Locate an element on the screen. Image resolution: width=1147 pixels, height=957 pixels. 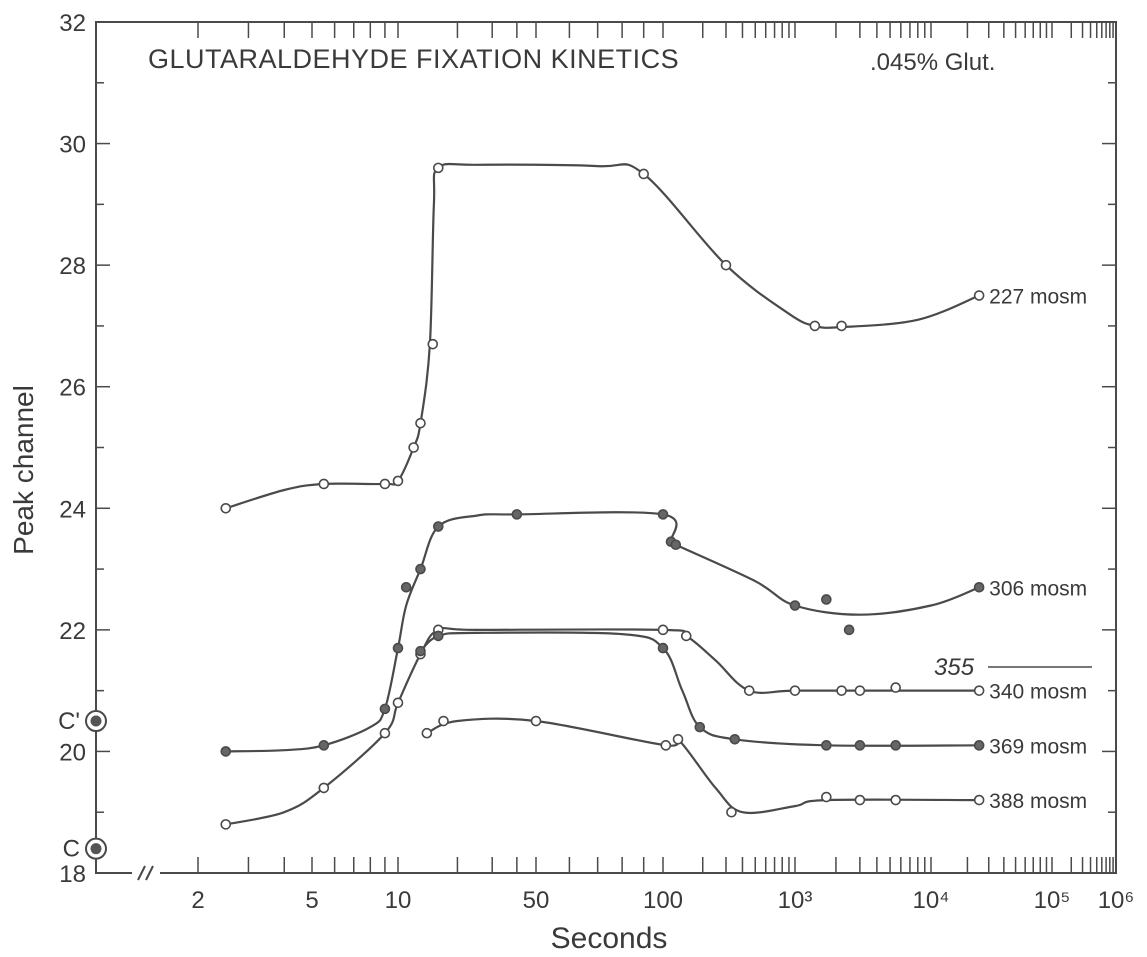
y-tick-label: 18 is located at coordinates (72, 874).